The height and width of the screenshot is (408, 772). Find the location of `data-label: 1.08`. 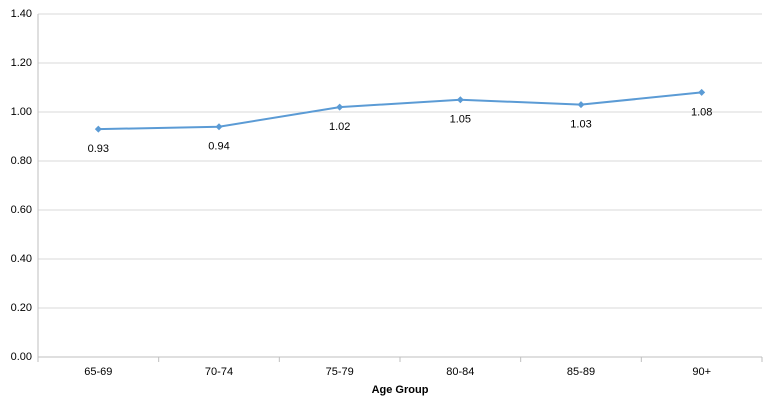

data-label: 1.08 is located at coordinates (701, 112).